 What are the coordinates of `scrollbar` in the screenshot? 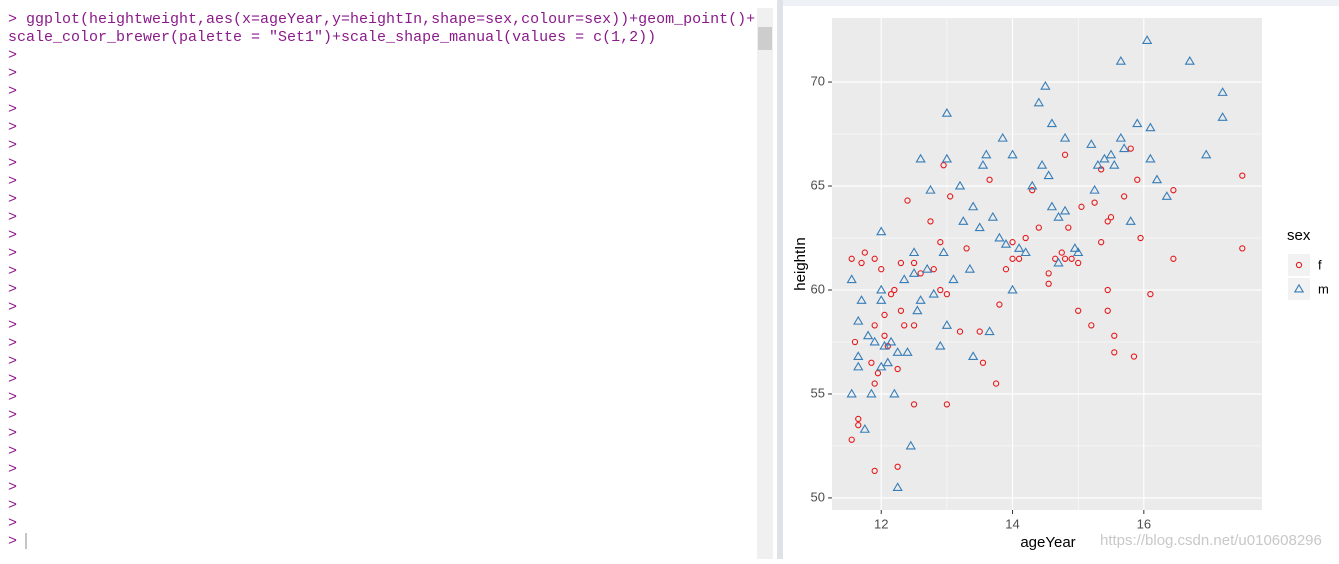 It's located at (765, 283).